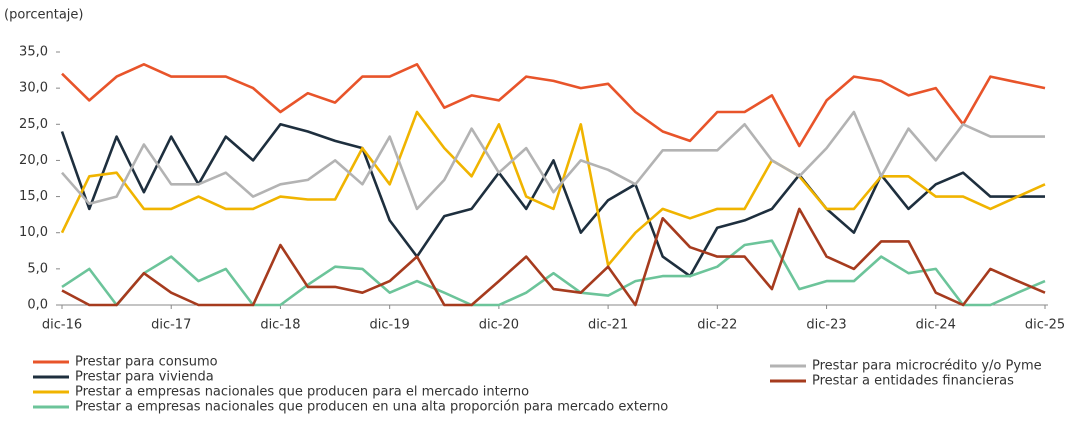  I want to click on series-line, so click(553, 273).